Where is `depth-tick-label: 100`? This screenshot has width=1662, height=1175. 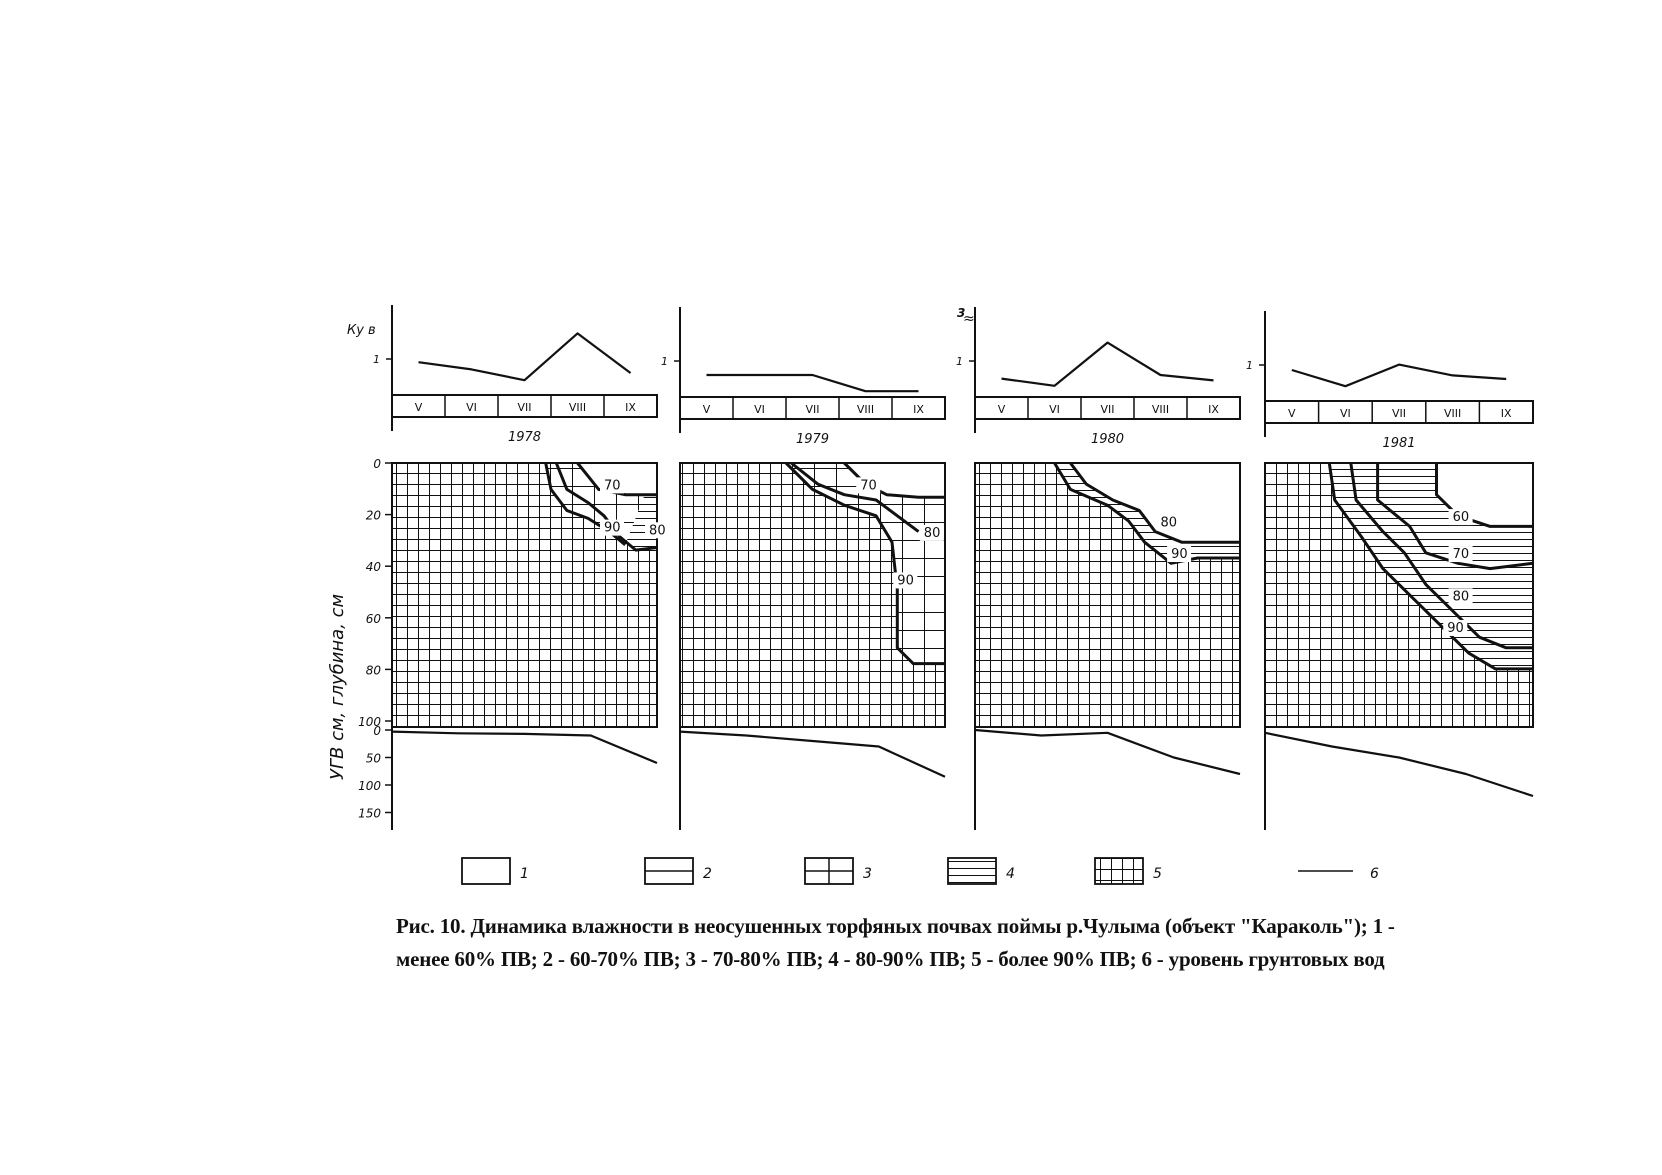 depth-tick-label: 100 is located at coordinates (369, 722).